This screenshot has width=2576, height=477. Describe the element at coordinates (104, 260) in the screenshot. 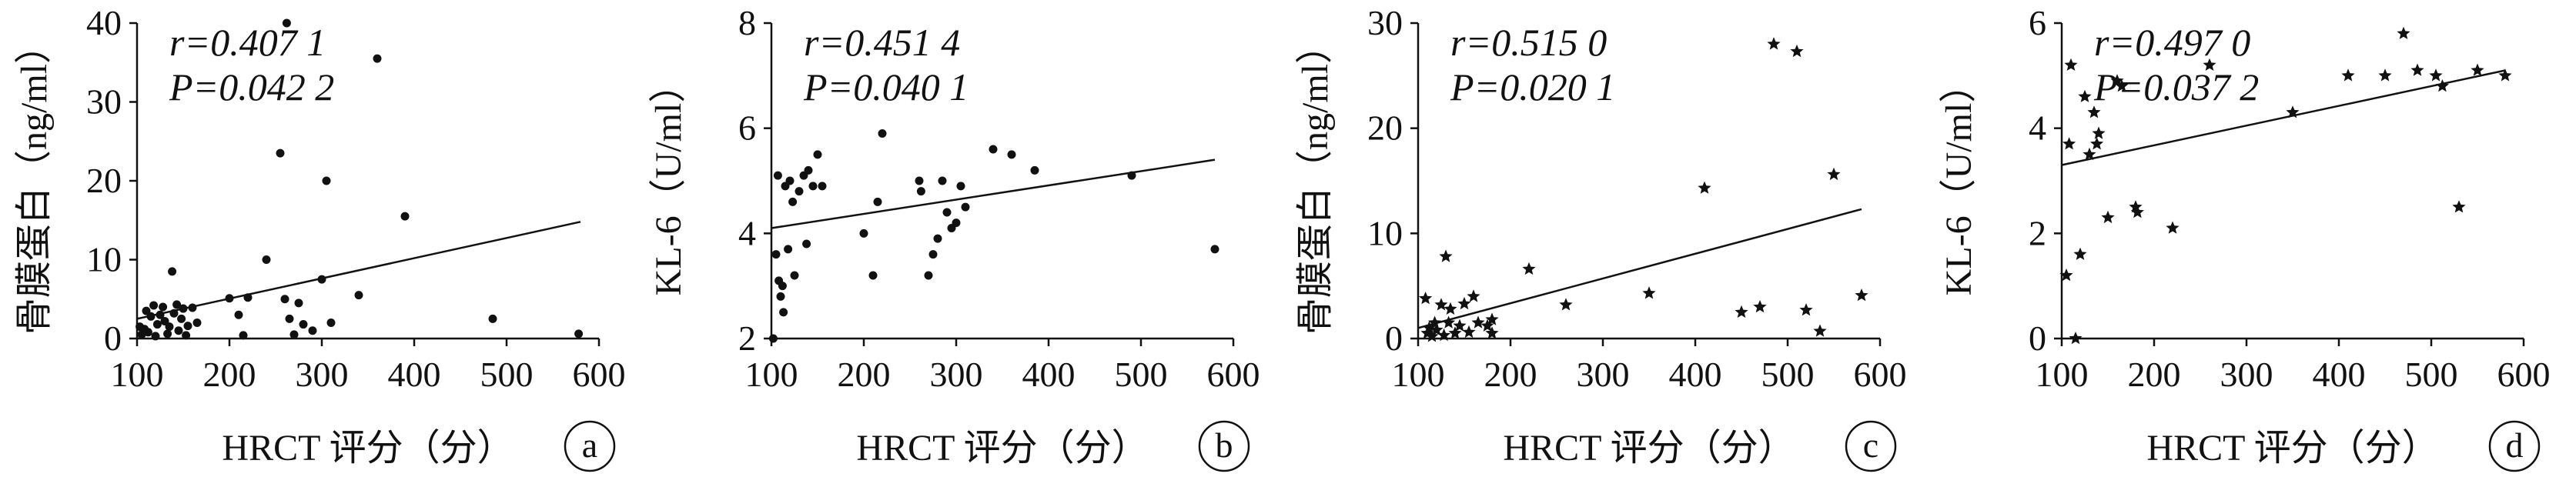

I see `y-tick-label: 10` at that location.